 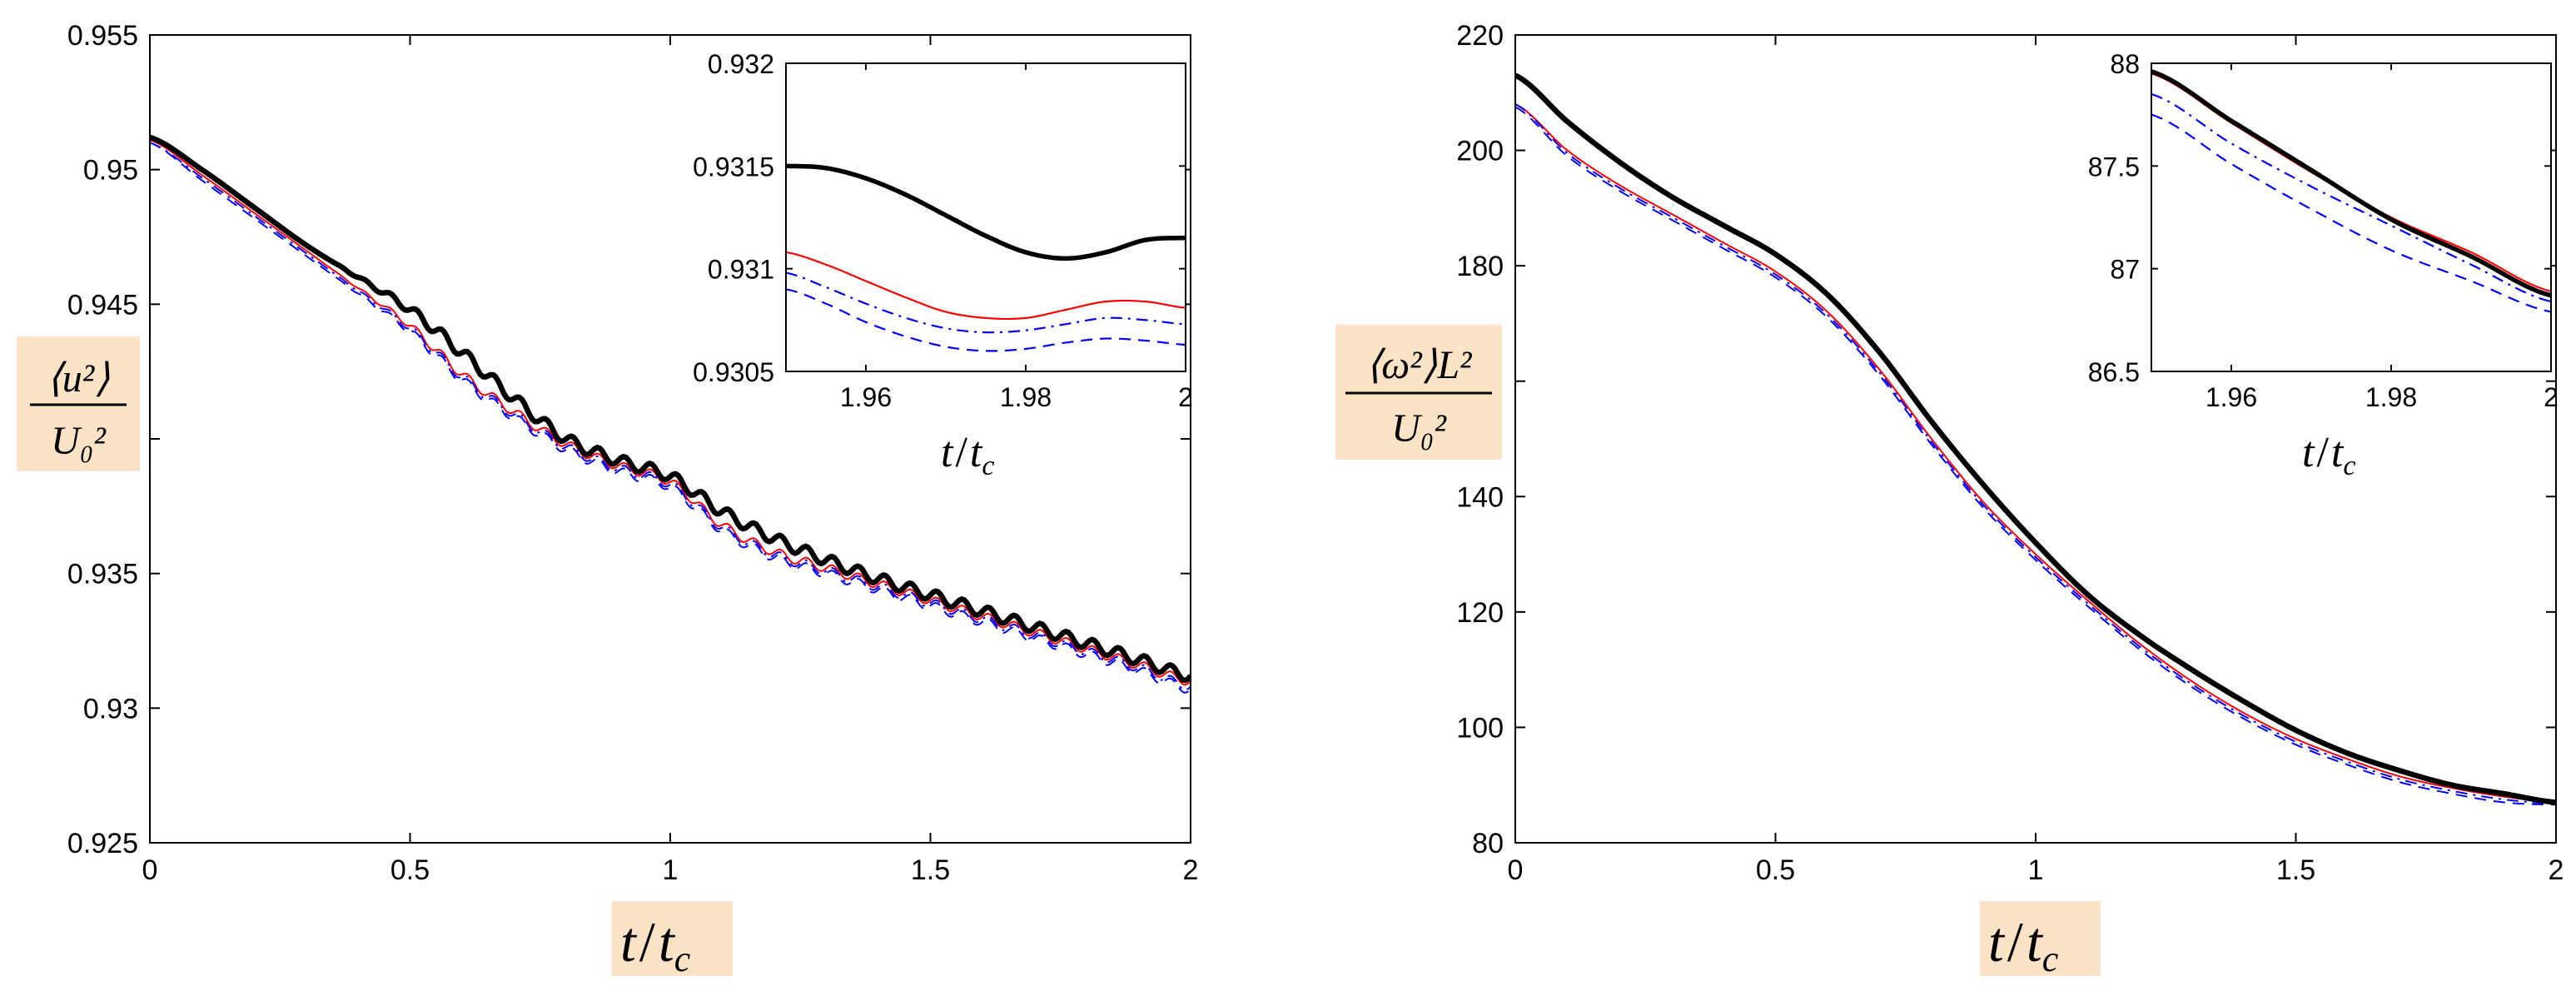 I want to click on right-main-ytick-label: 200, so click(x=1480, y=152).